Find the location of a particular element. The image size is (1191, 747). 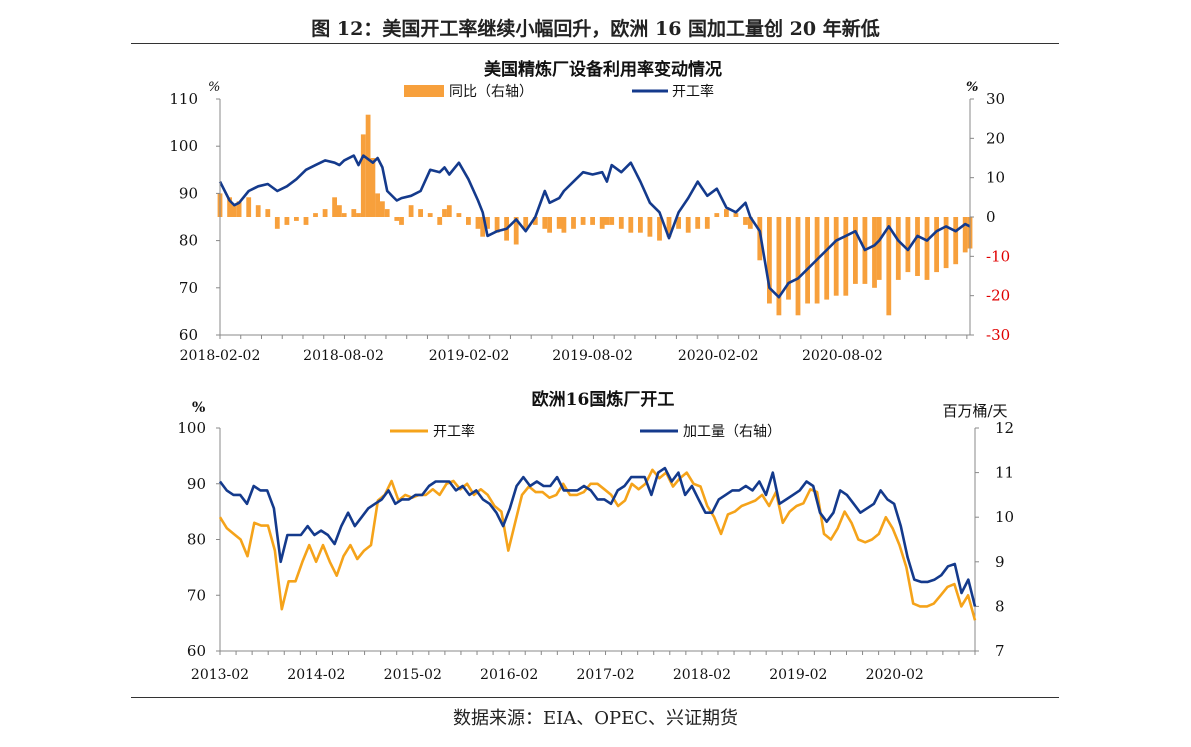

chart1-left-unit: % is located at coordinates (214, 87).